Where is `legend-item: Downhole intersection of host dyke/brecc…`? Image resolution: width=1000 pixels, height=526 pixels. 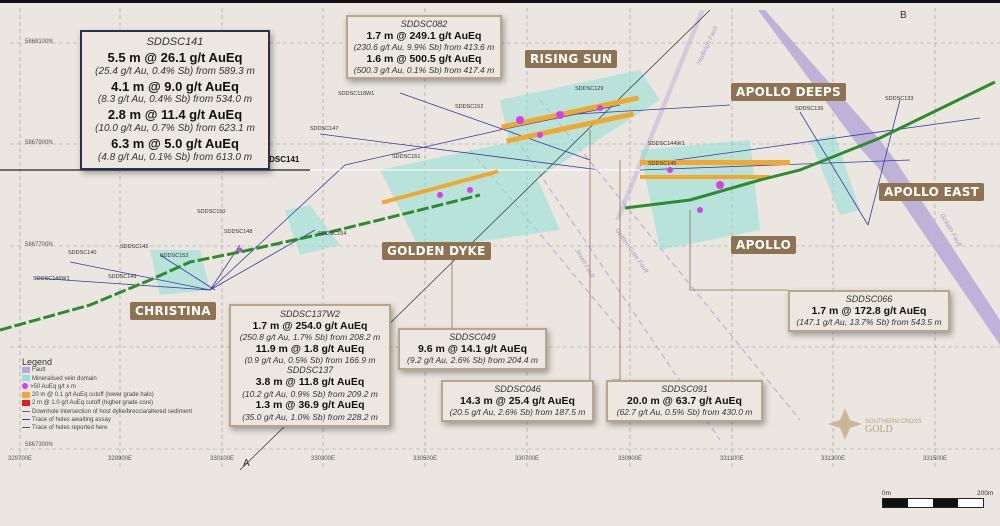
legend-item: Downhole intersection of host dyke/brecc… is located at coordinates (107, 412).